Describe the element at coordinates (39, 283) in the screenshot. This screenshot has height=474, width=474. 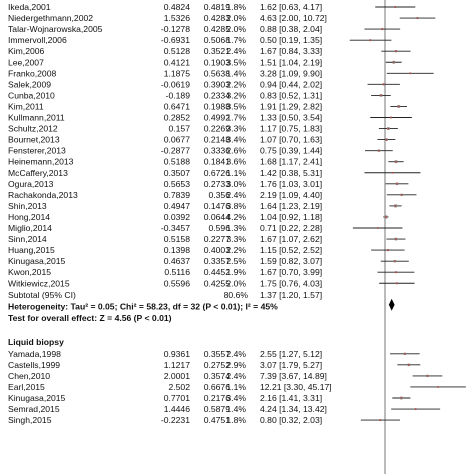
I see `study-label: Witkiewicz,2015` at that location.